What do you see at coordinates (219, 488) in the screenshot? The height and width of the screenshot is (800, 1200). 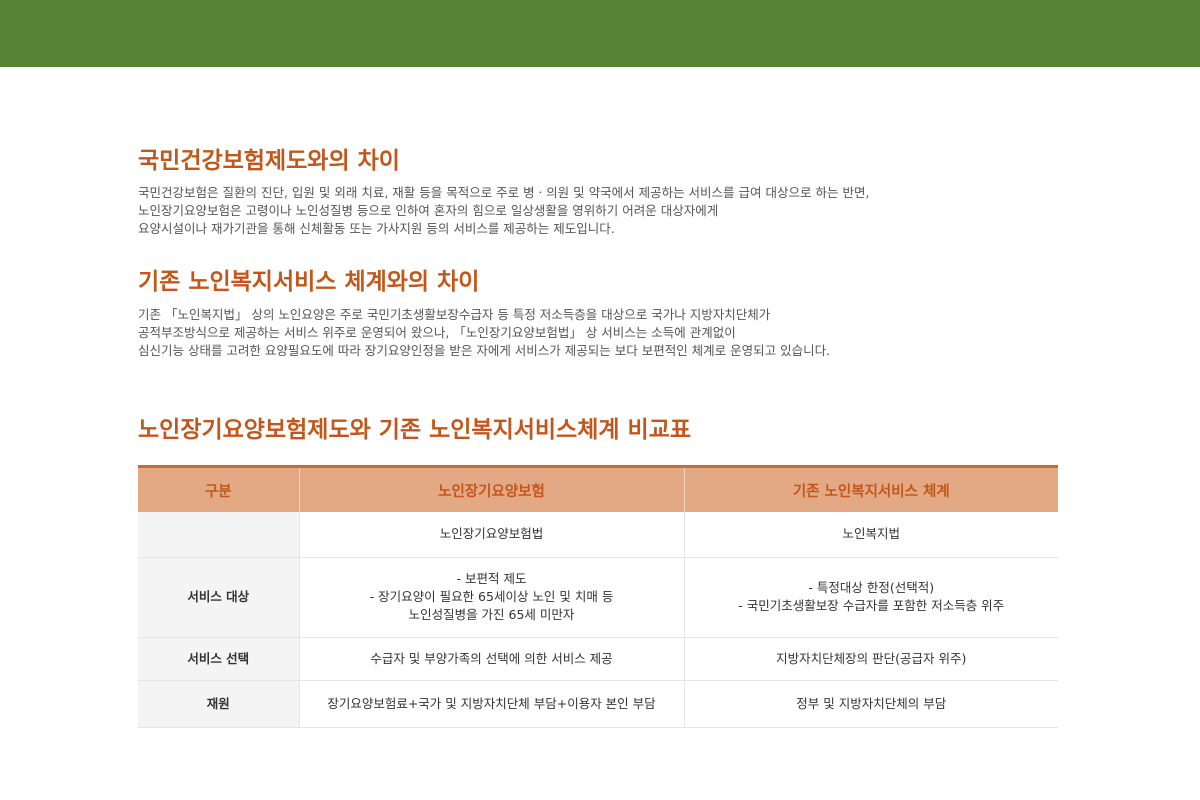 I see `table-header-category: 구분` at bounding box center [219, 488].